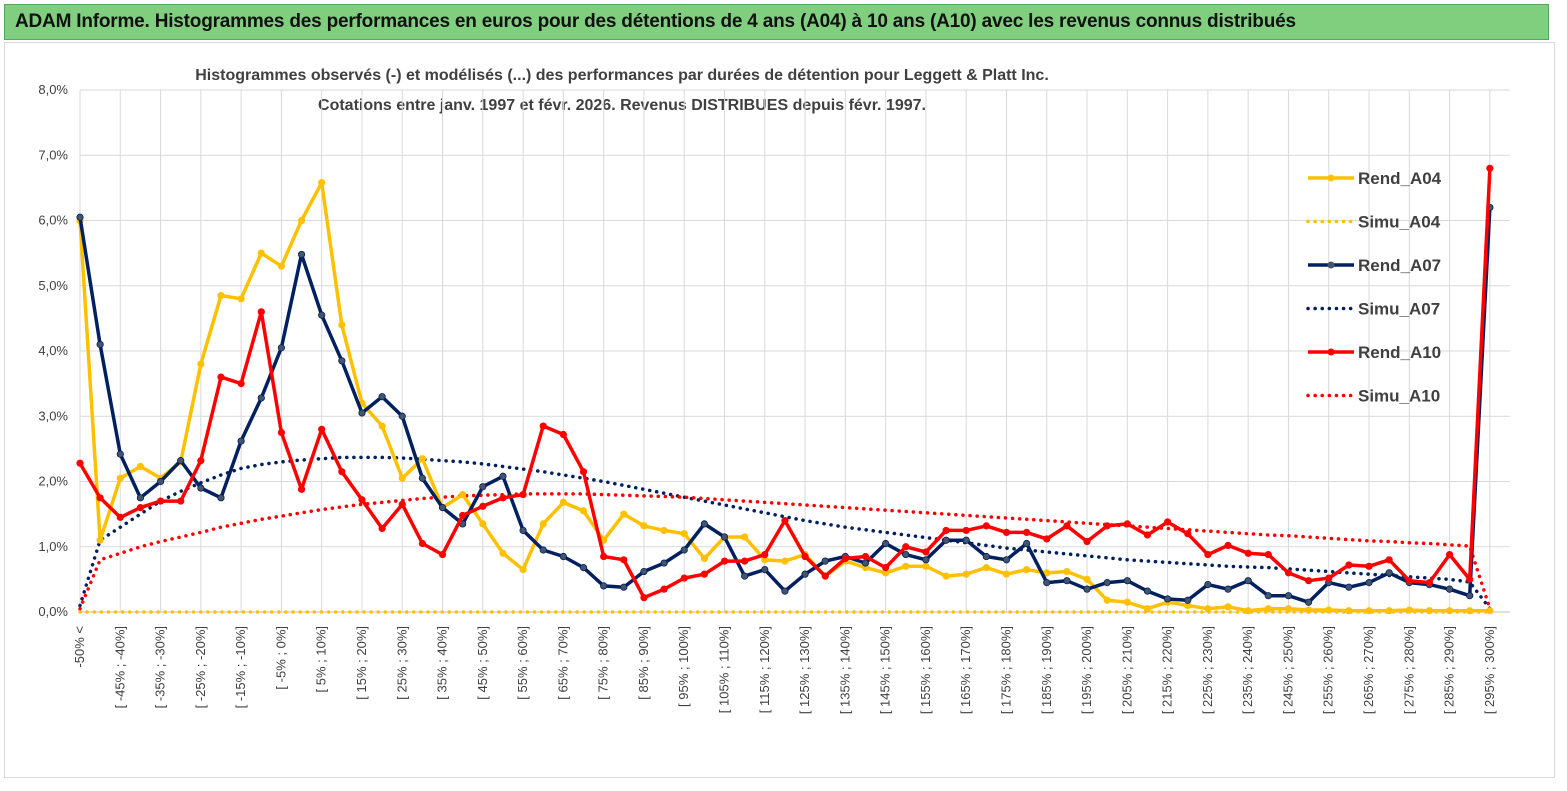 Image resolution: width=1567 pixels, height=791 pixels. Describe the element at coordinates (53, 220) in the screenshot. I see `y-tick-label: 6,0%` at that location.